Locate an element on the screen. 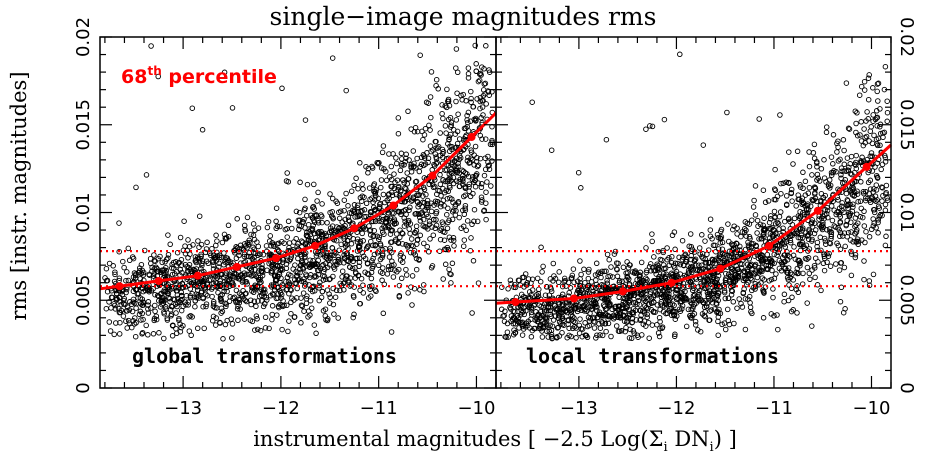  percentile-word: percentile is located at coordinates (219, 77).